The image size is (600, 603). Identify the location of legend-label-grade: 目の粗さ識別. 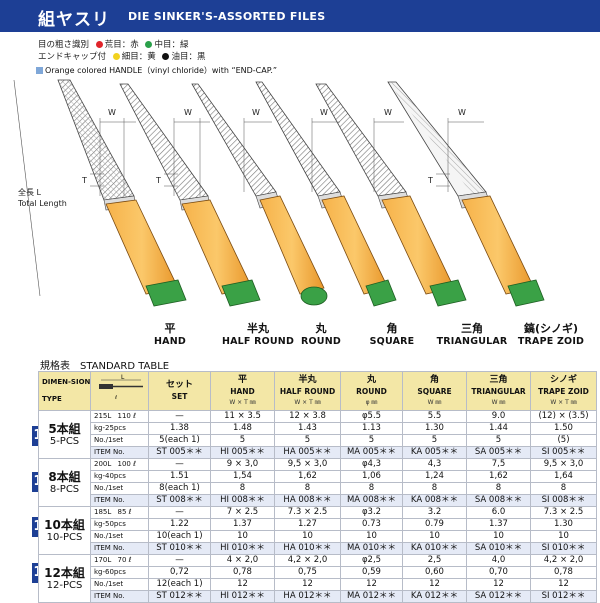
(64, 45).